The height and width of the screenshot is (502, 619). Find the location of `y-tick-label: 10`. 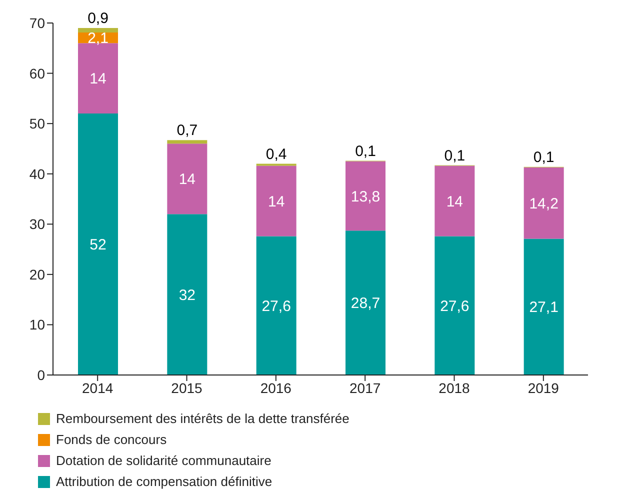

y-tick-label: 10 is located at coordinates (37, 324).